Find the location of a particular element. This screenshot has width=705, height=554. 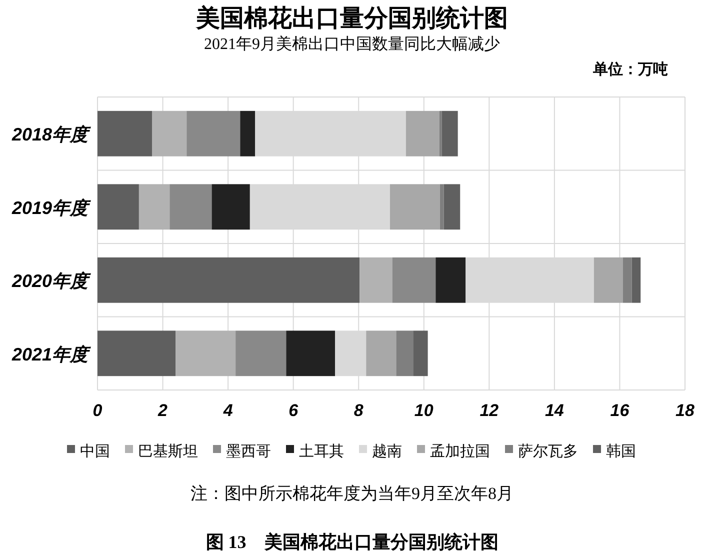

x-tick-label: 2 is located at coordinates (162, 410).